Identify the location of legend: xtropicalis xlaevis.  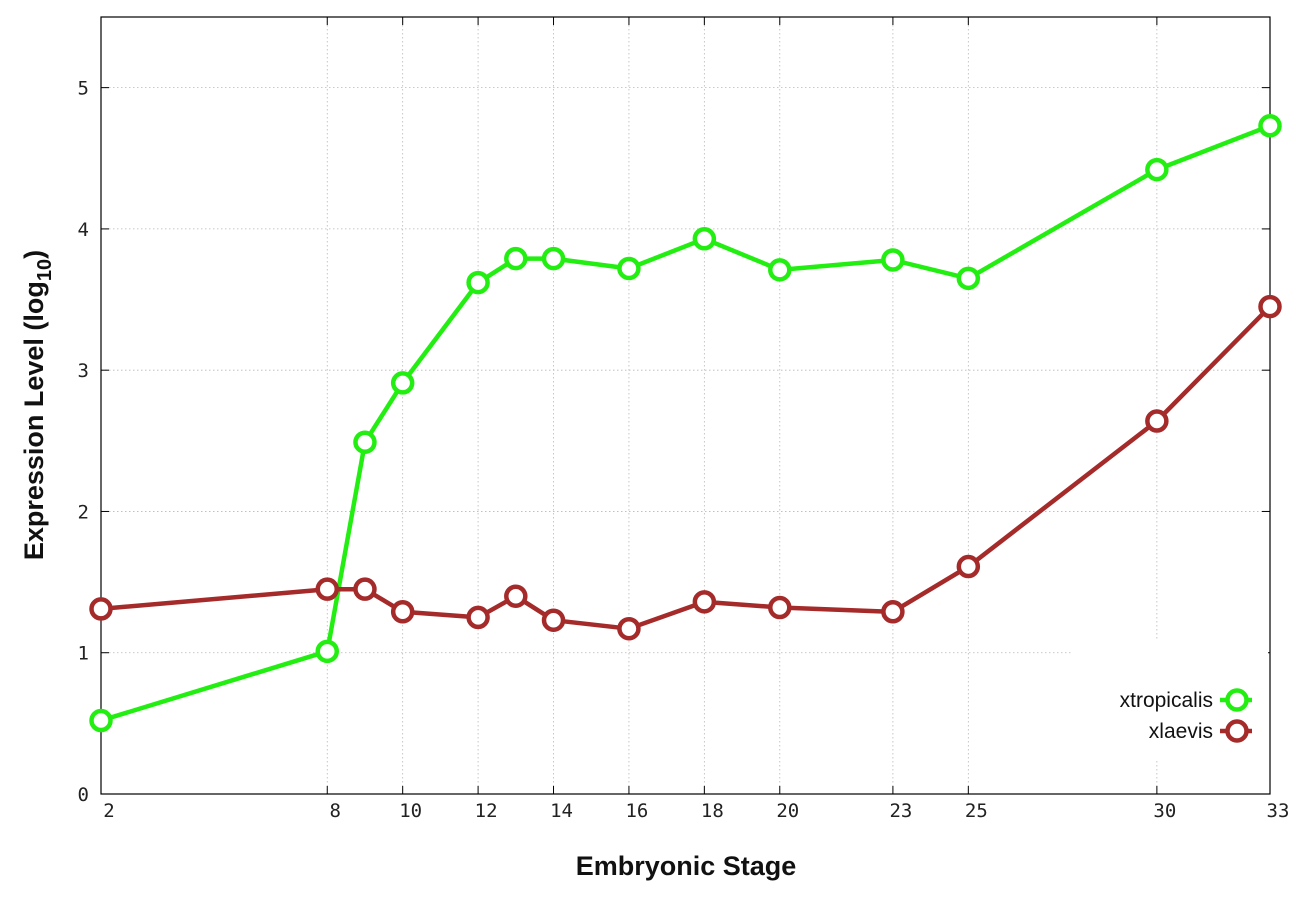
(1170, 700).